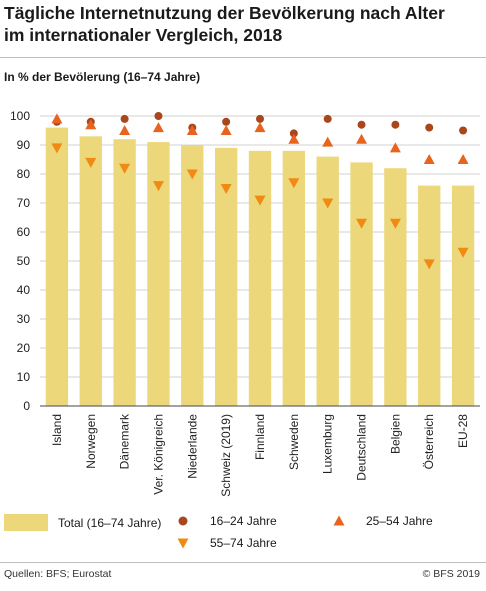 The image size is (486, 591). I want to click on y-tick-label: 0, so click(26, 406).